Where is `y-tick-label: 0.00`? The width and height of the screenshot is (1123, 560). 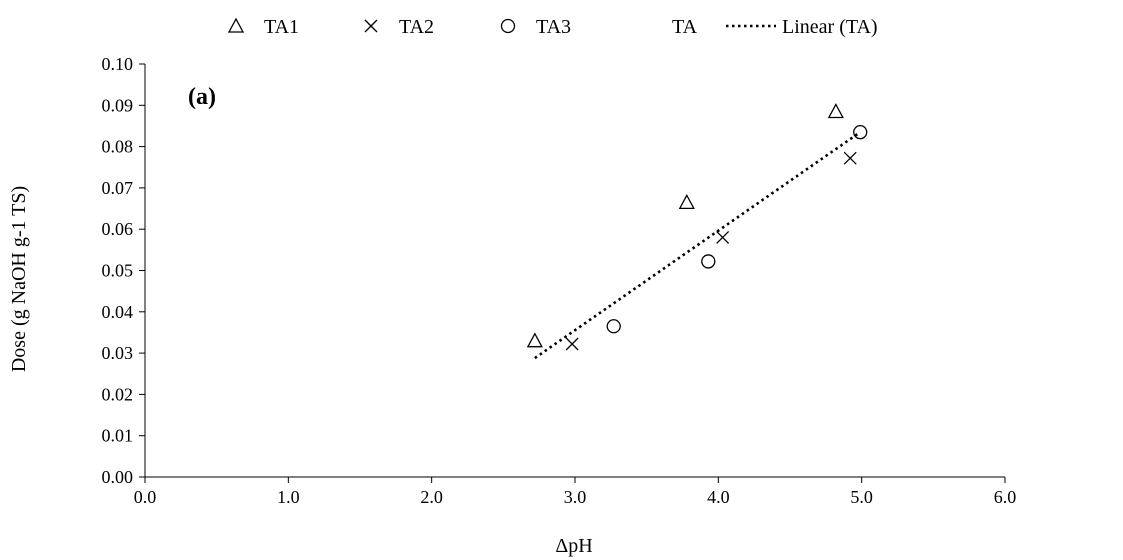 y-tick-label: 0.00 is located at coordinates (118, 477).